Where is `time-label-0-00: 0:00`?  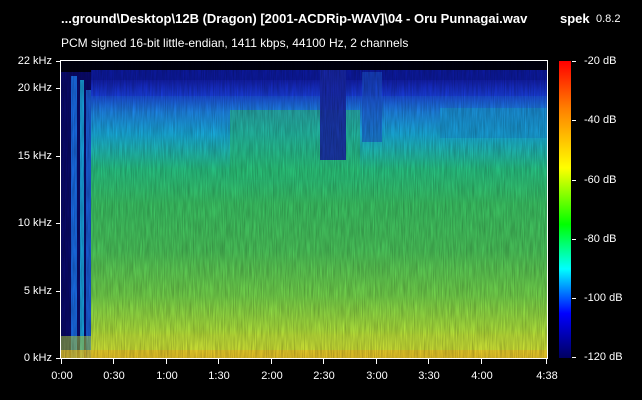 time-label-0-00: 0:00 is located at coordinates (62, 376).